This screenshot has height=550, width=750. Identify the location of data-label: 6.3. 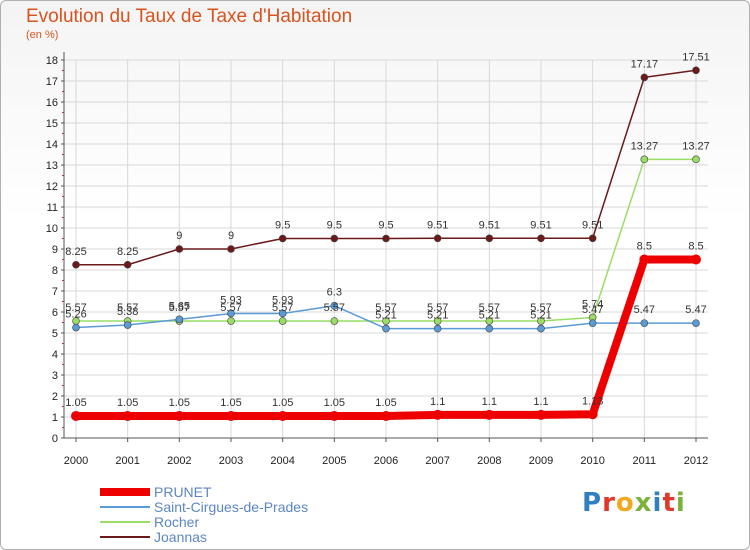
(334, 293).